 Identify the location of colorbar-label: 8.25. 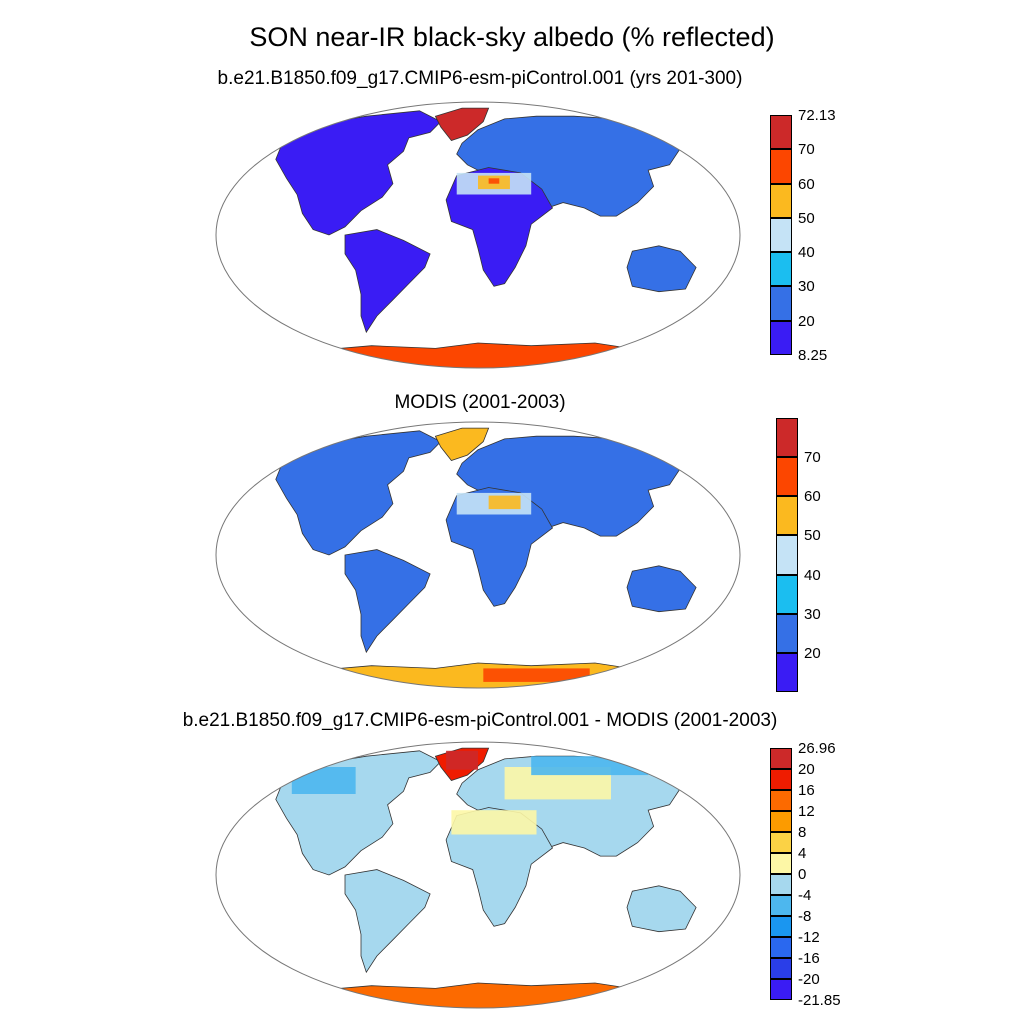
(813, 355).